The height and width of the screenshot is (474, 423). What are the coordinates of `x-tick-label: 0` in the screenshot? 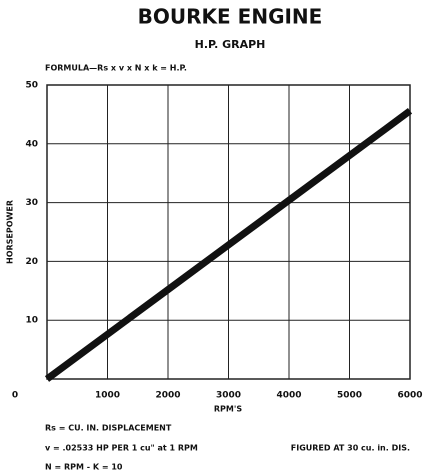 It's located at (15, 396).